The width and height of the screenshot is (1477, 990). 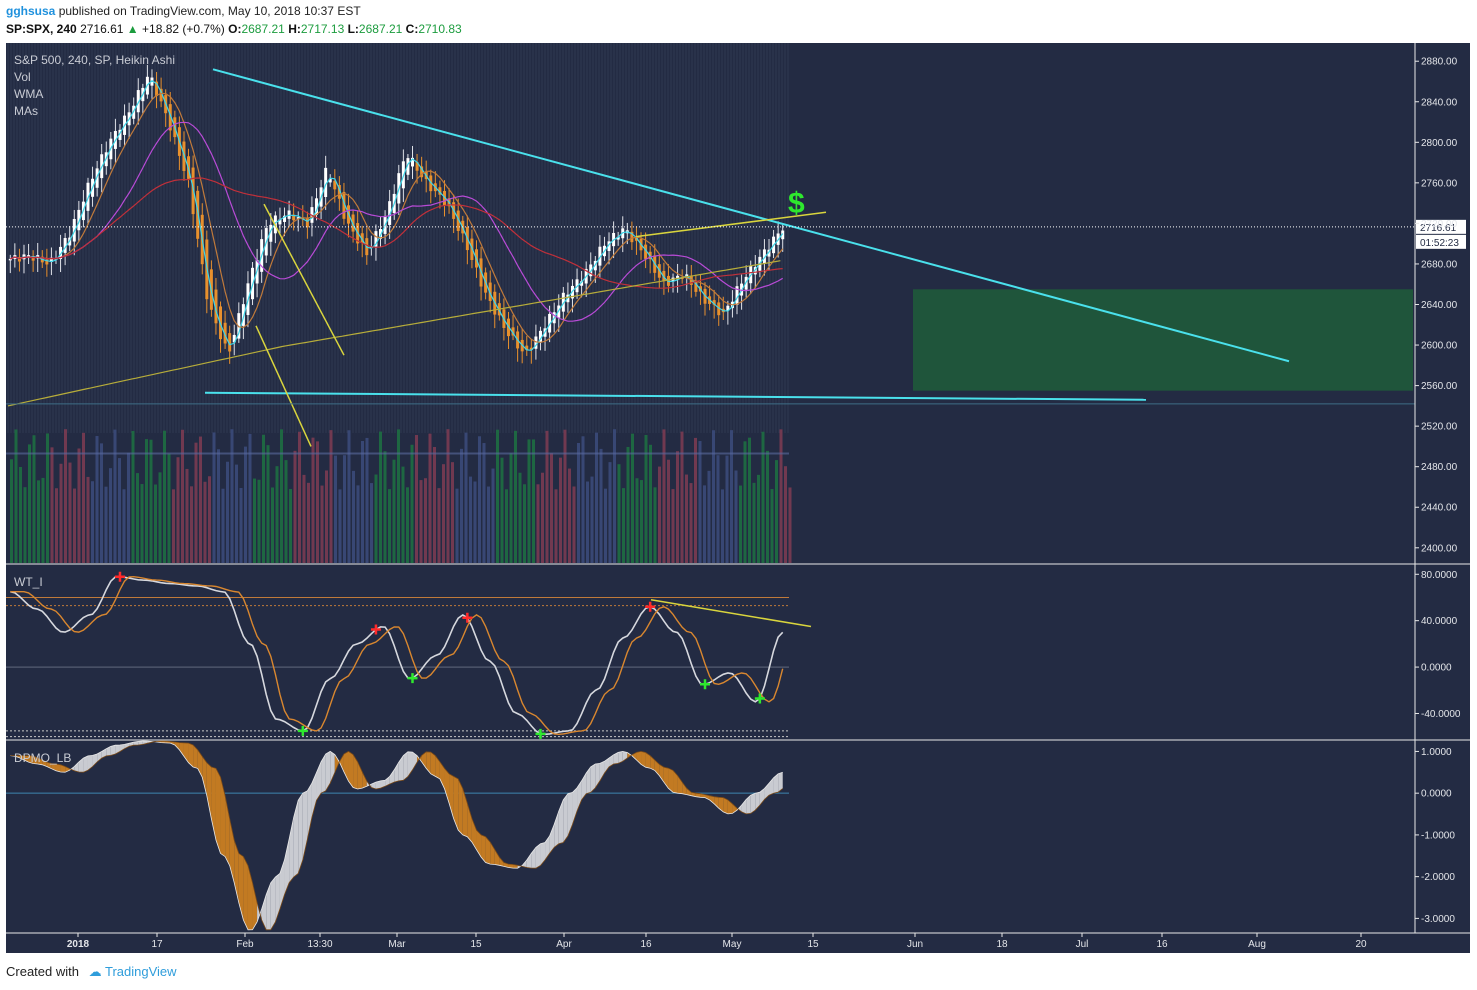 What do you see at coordinates (141, 971) in the screenshot?
I see `tradingview-link: TradingView` at bounding box center [141, 971].